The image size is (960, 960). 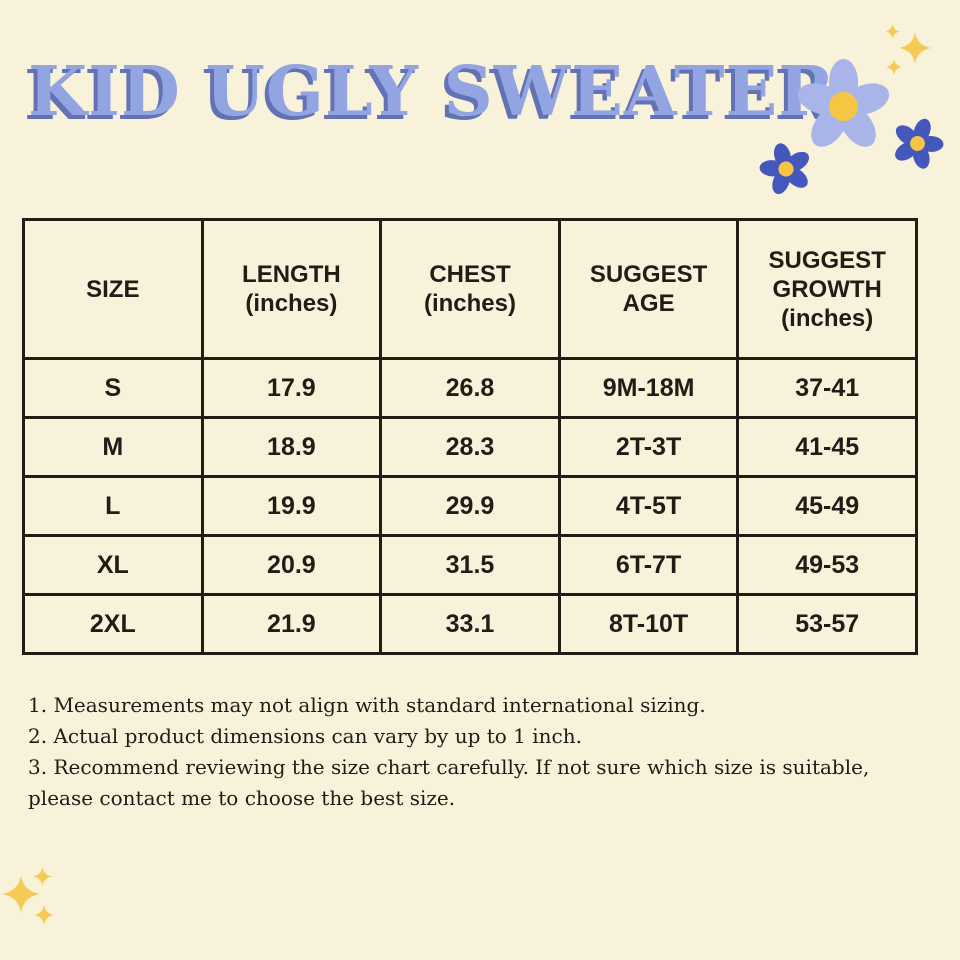 What do you see at coordinates (827, 447) in the screenshot?
I see `growth-cell: 41-45` at bounding box center [827, 447].